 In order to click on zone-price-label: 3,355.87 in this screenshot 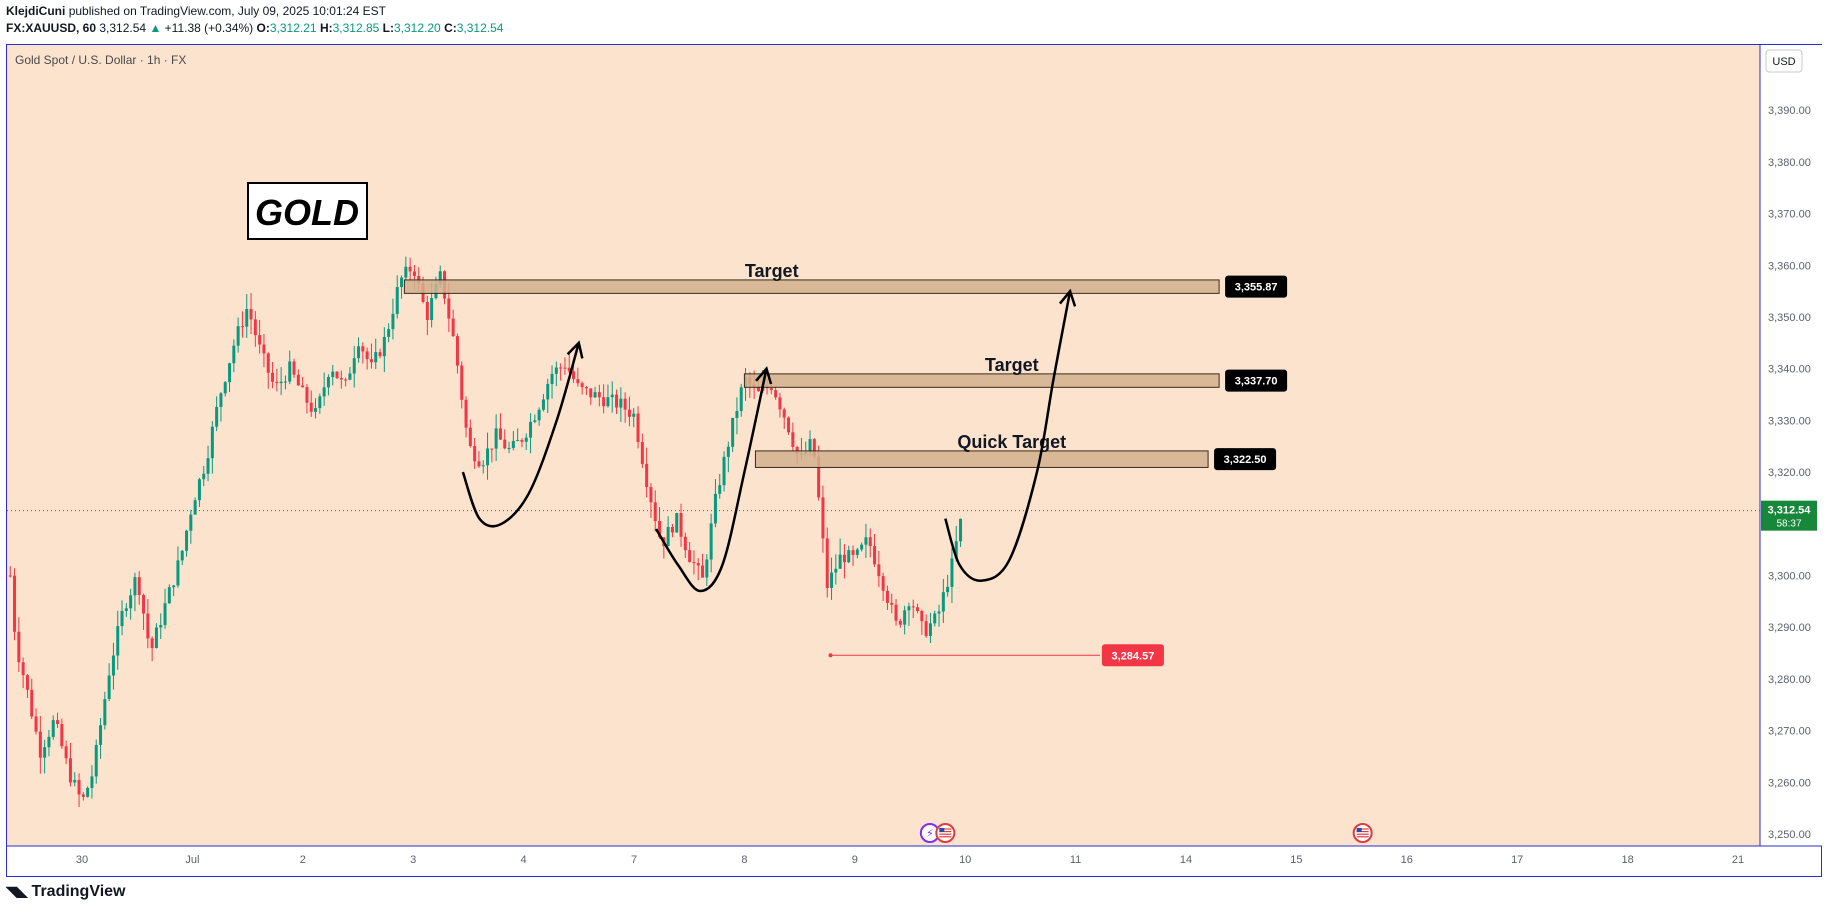, I will do `click(1256, 288)`.